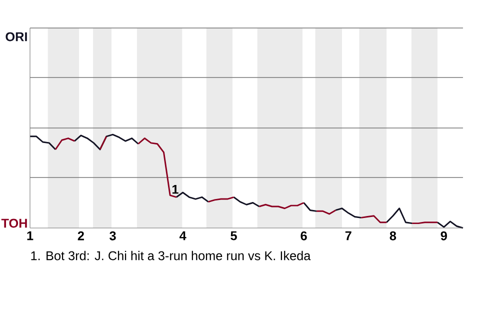 The height and width of the screenshot is (320, 480). I want to click on x-tick-label: 5, so click(233, 235).